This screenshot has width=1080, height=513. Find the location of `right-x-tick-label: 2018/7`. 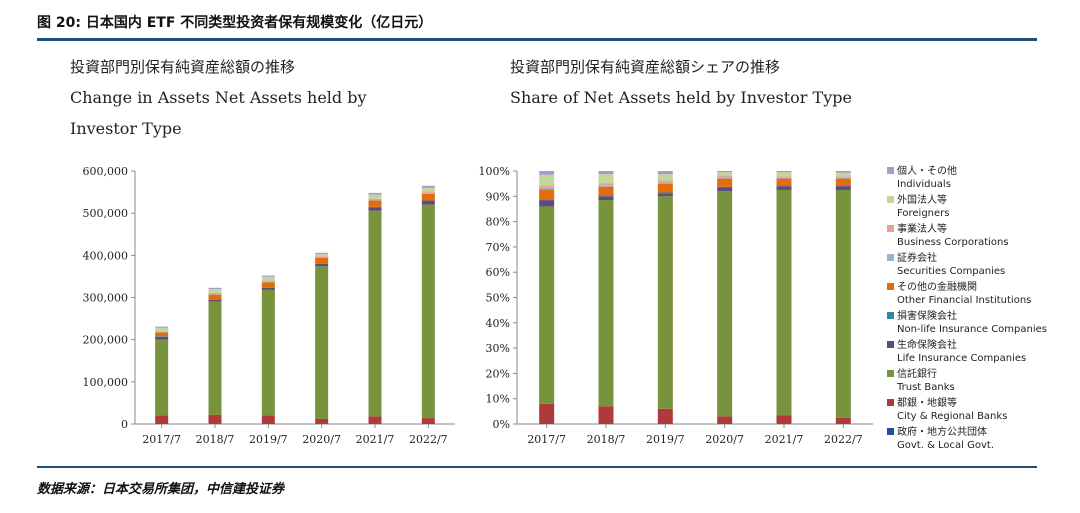

right-x-tick-label: 2018/7 is located at coordinates (606, 439).